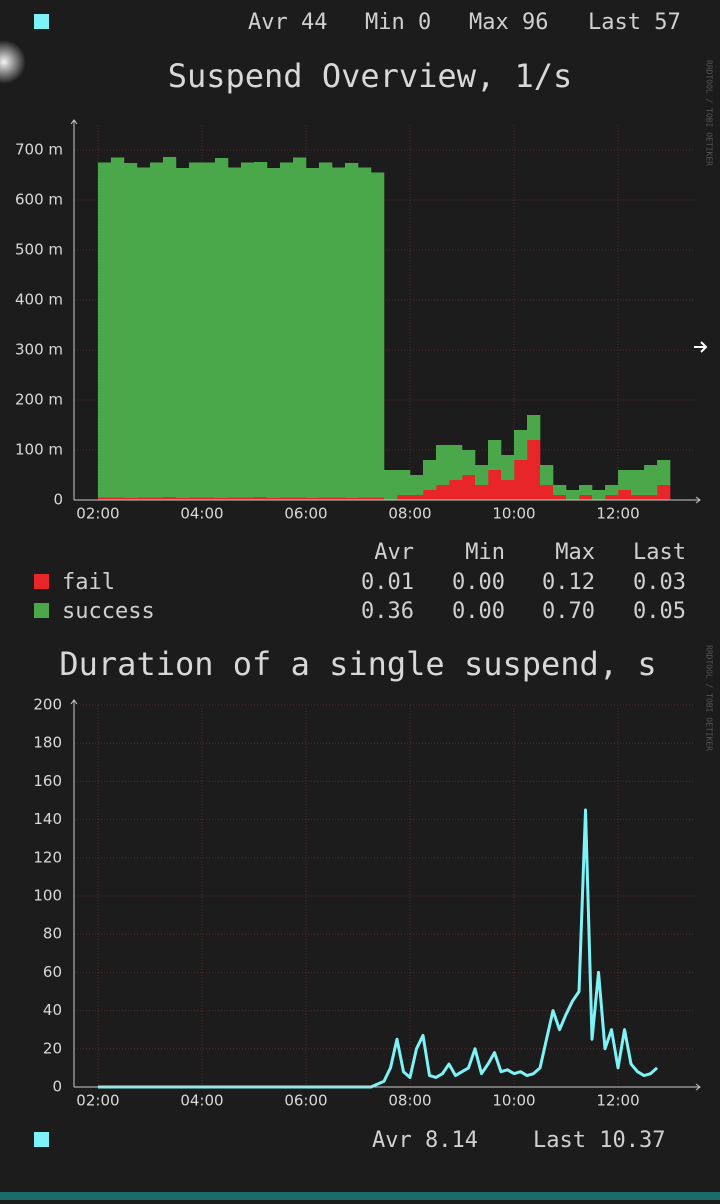 This screenshot has width=720, height=1204. I want to click on y-tick-label: 20, so click(52, 1048).